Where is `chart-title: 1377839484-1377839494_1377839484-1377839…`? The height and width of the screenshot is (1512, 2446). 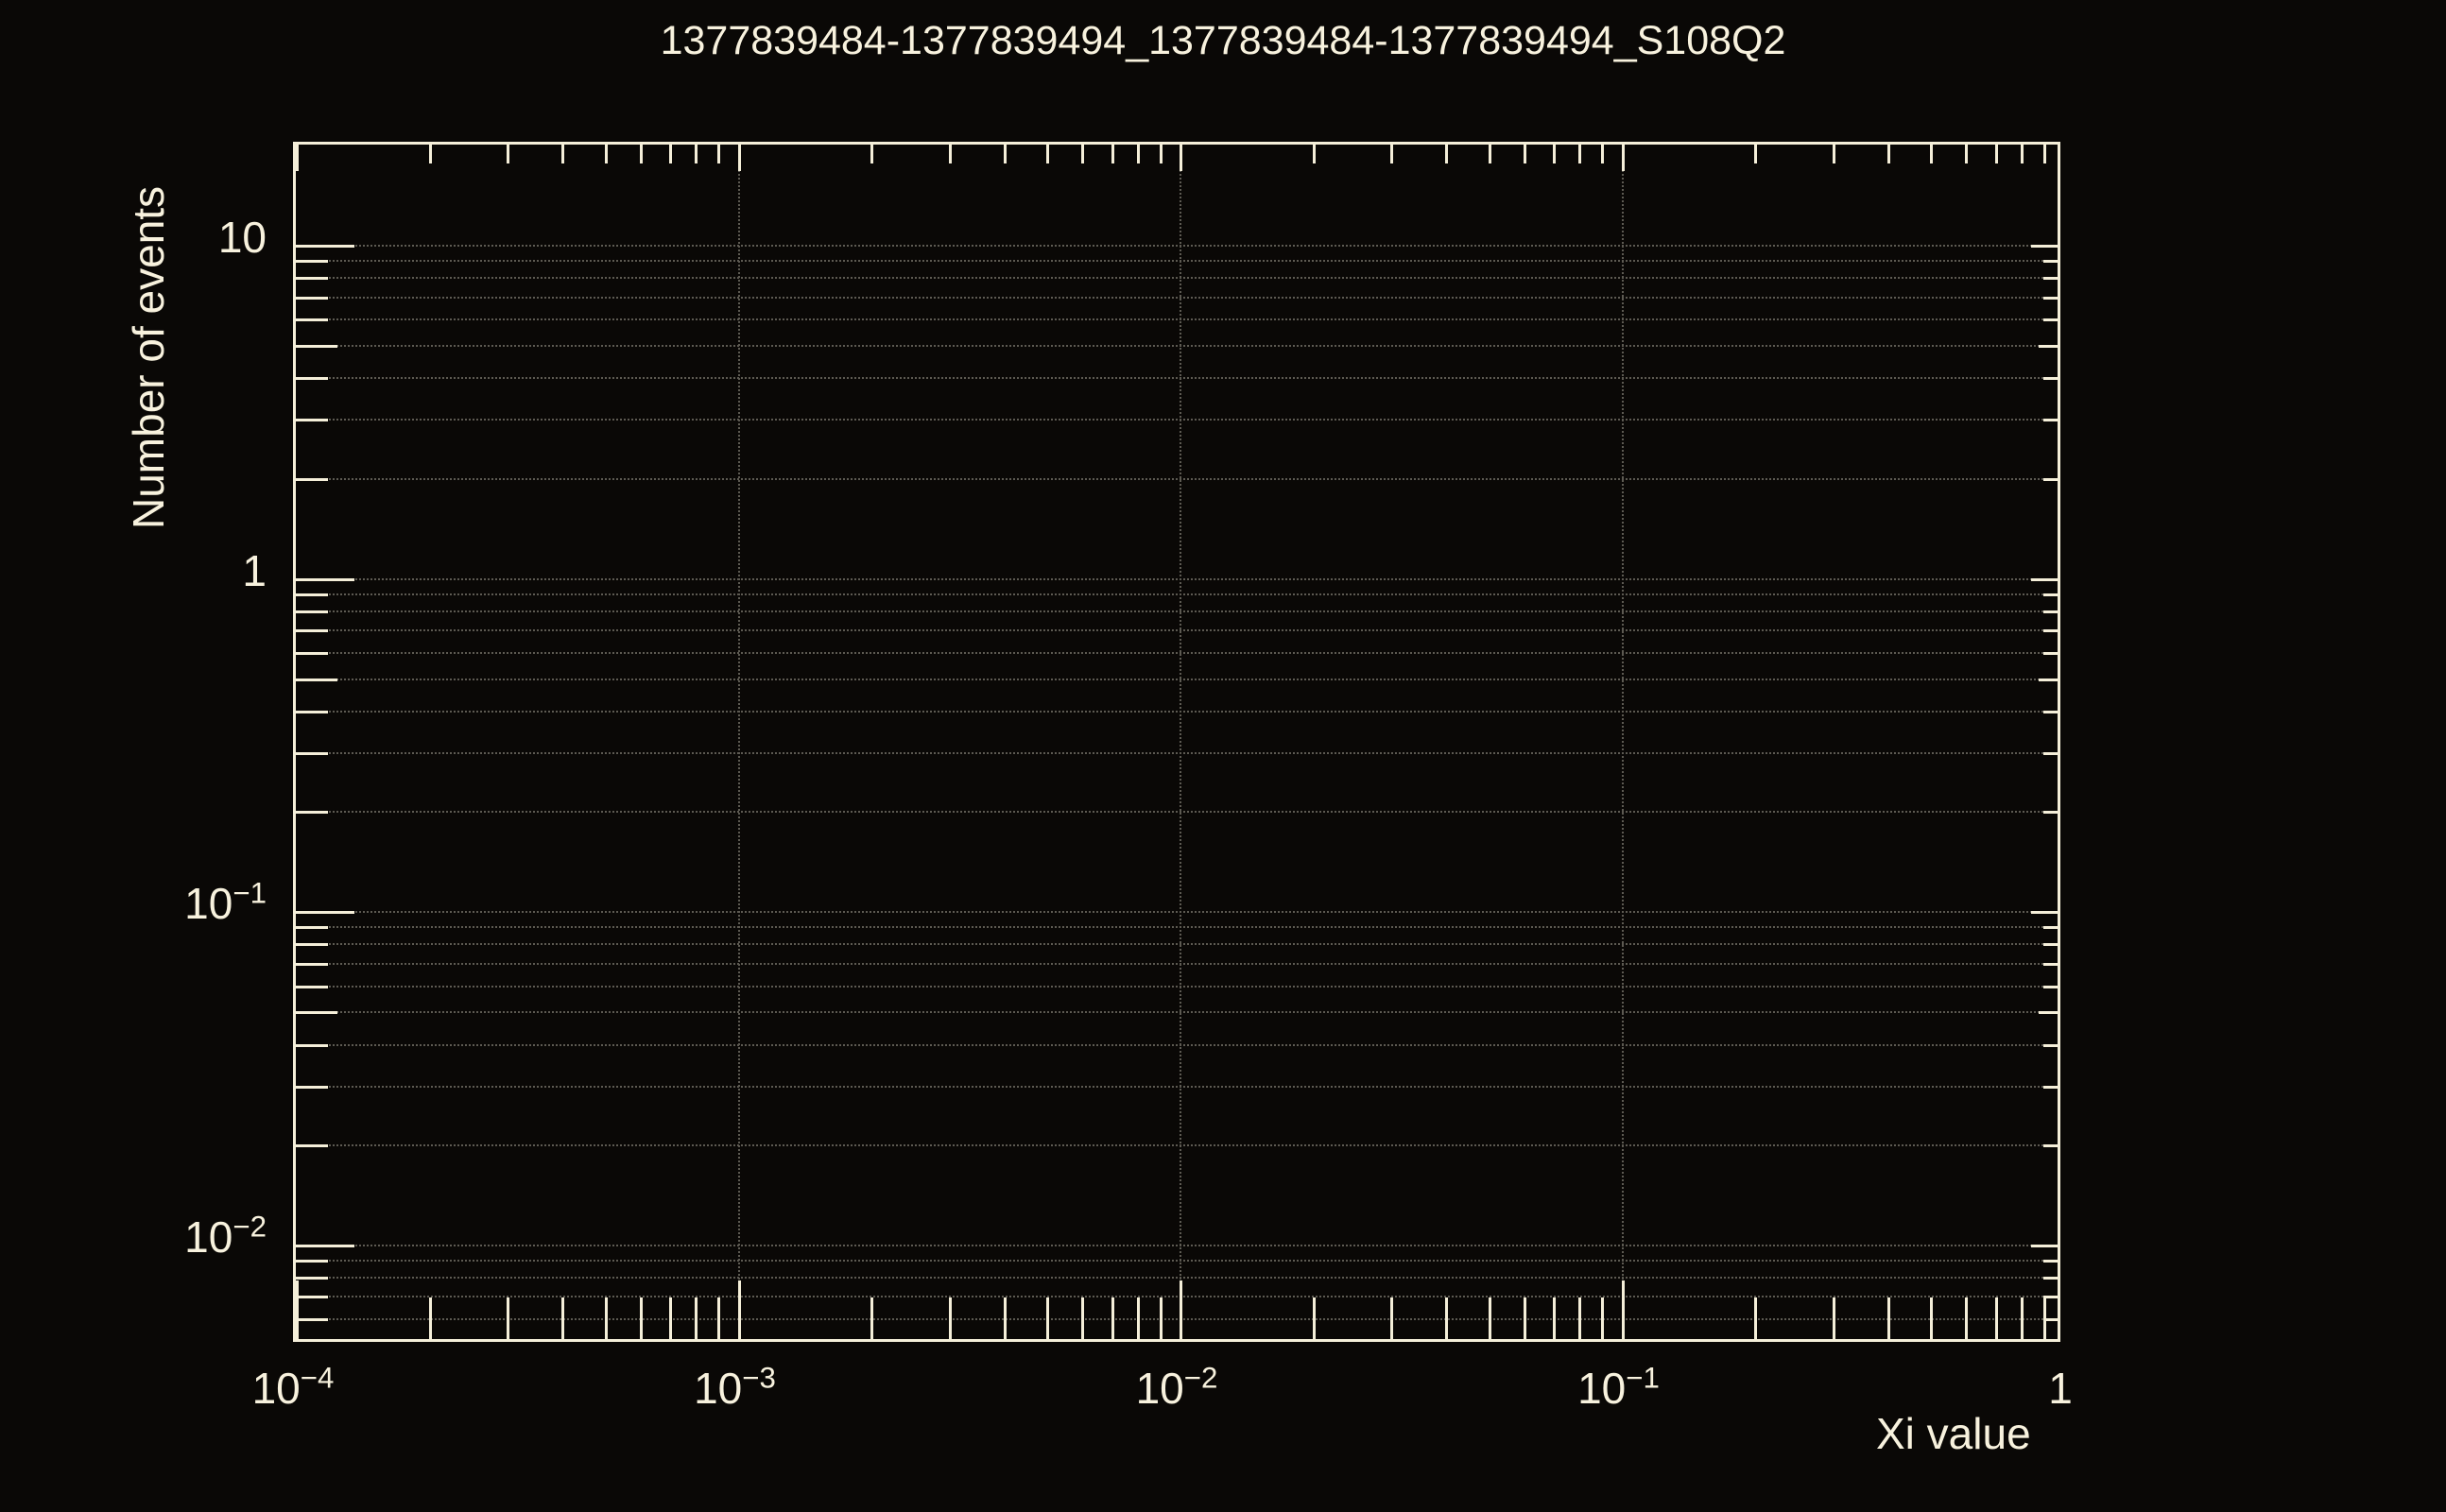 chart-title: 1377839484-1377839494_1377839484-1377839… is located at coordinates (1223, 40).